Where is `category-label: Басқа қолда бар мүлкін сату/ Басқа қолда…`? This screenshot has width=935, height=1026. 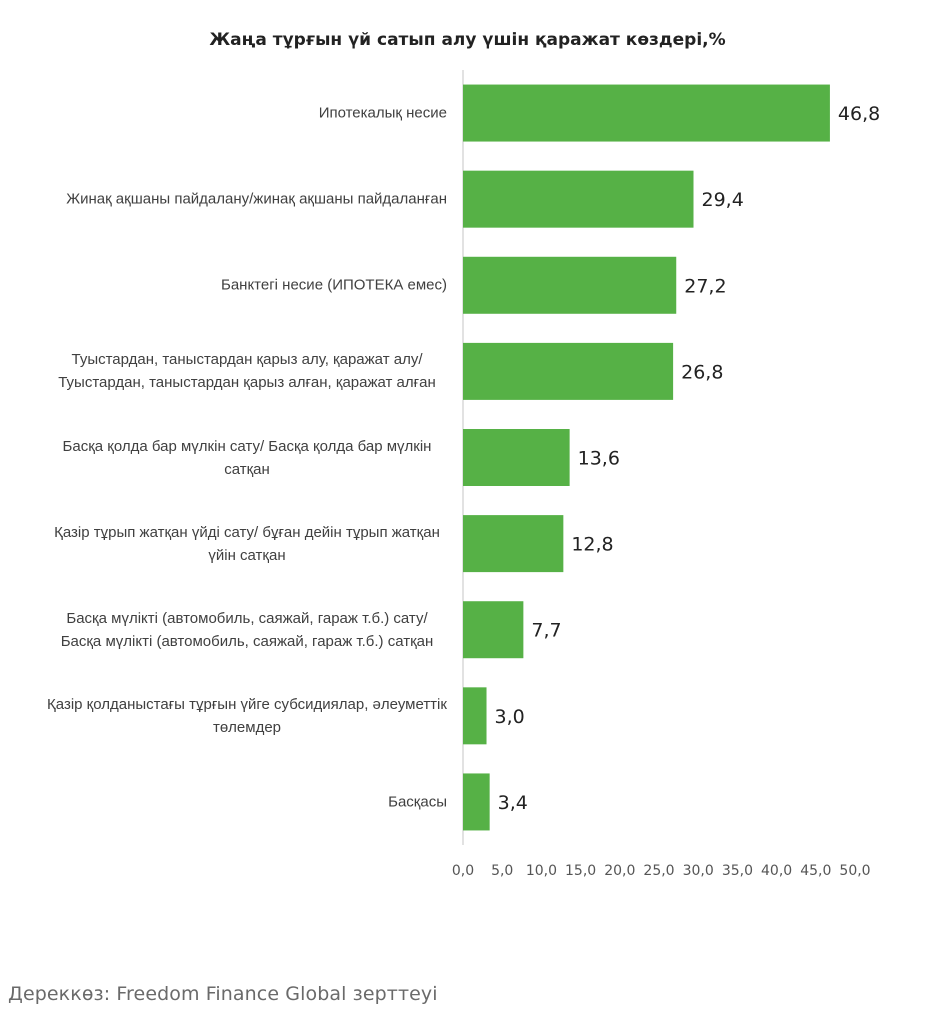 category-label: Басқа қолда бар мүлкін сату/ Басқа қолда… is located at coordinates (247, 457).